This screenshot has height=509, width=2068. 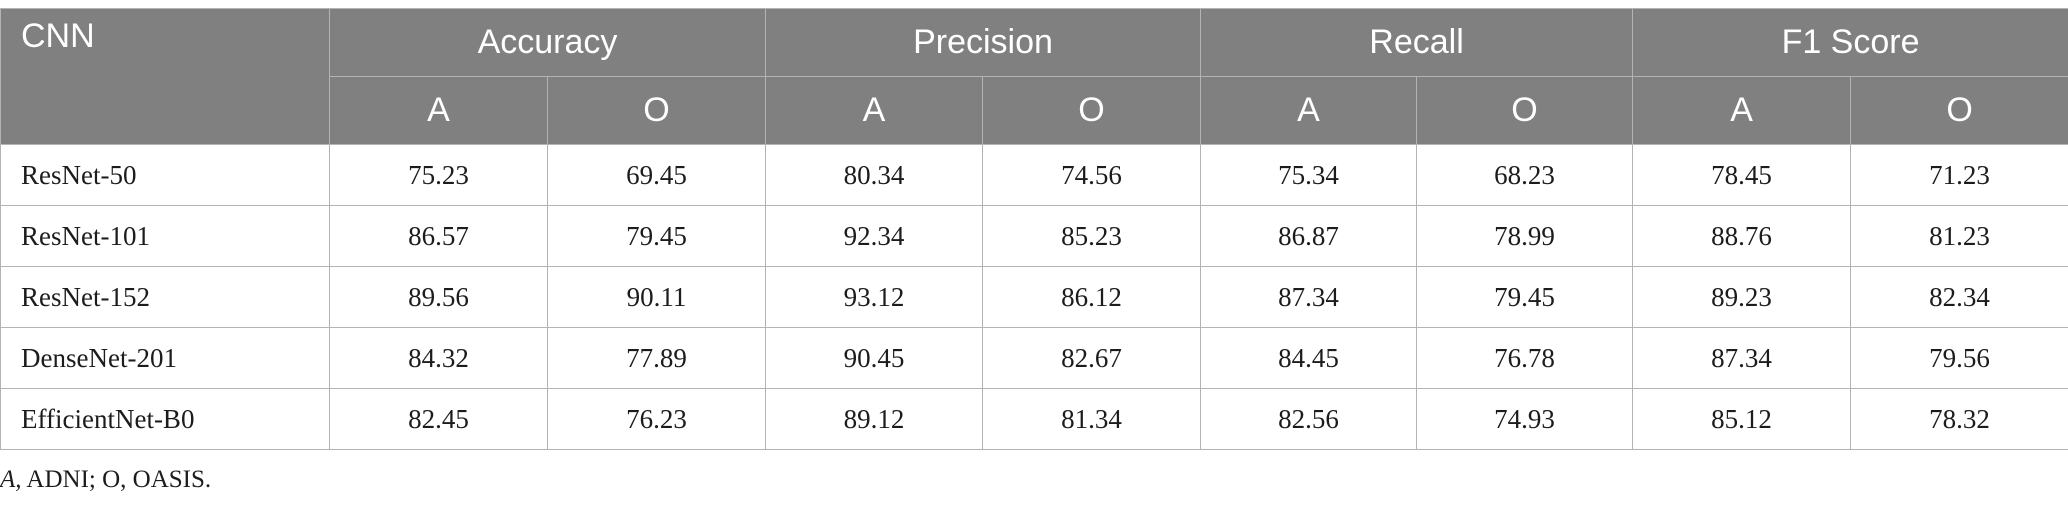 I want to click on value-cell: 74.56, so click(x=1092, y=175).